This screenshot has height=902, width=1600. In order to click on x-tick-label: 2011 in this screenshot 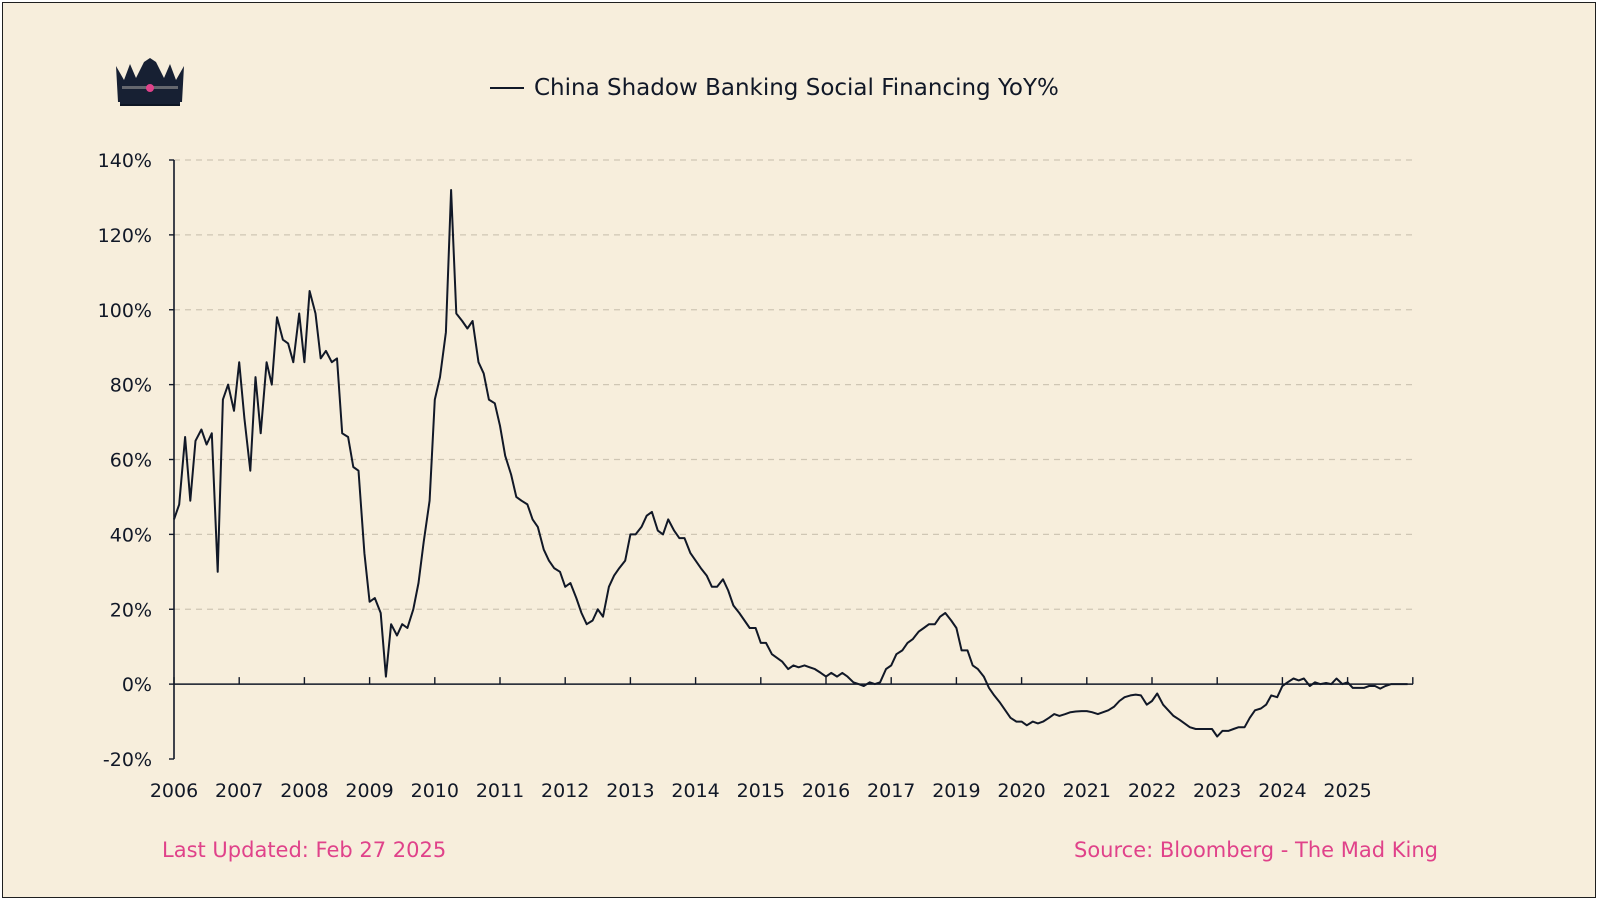, I will do `click(500, 791)`.